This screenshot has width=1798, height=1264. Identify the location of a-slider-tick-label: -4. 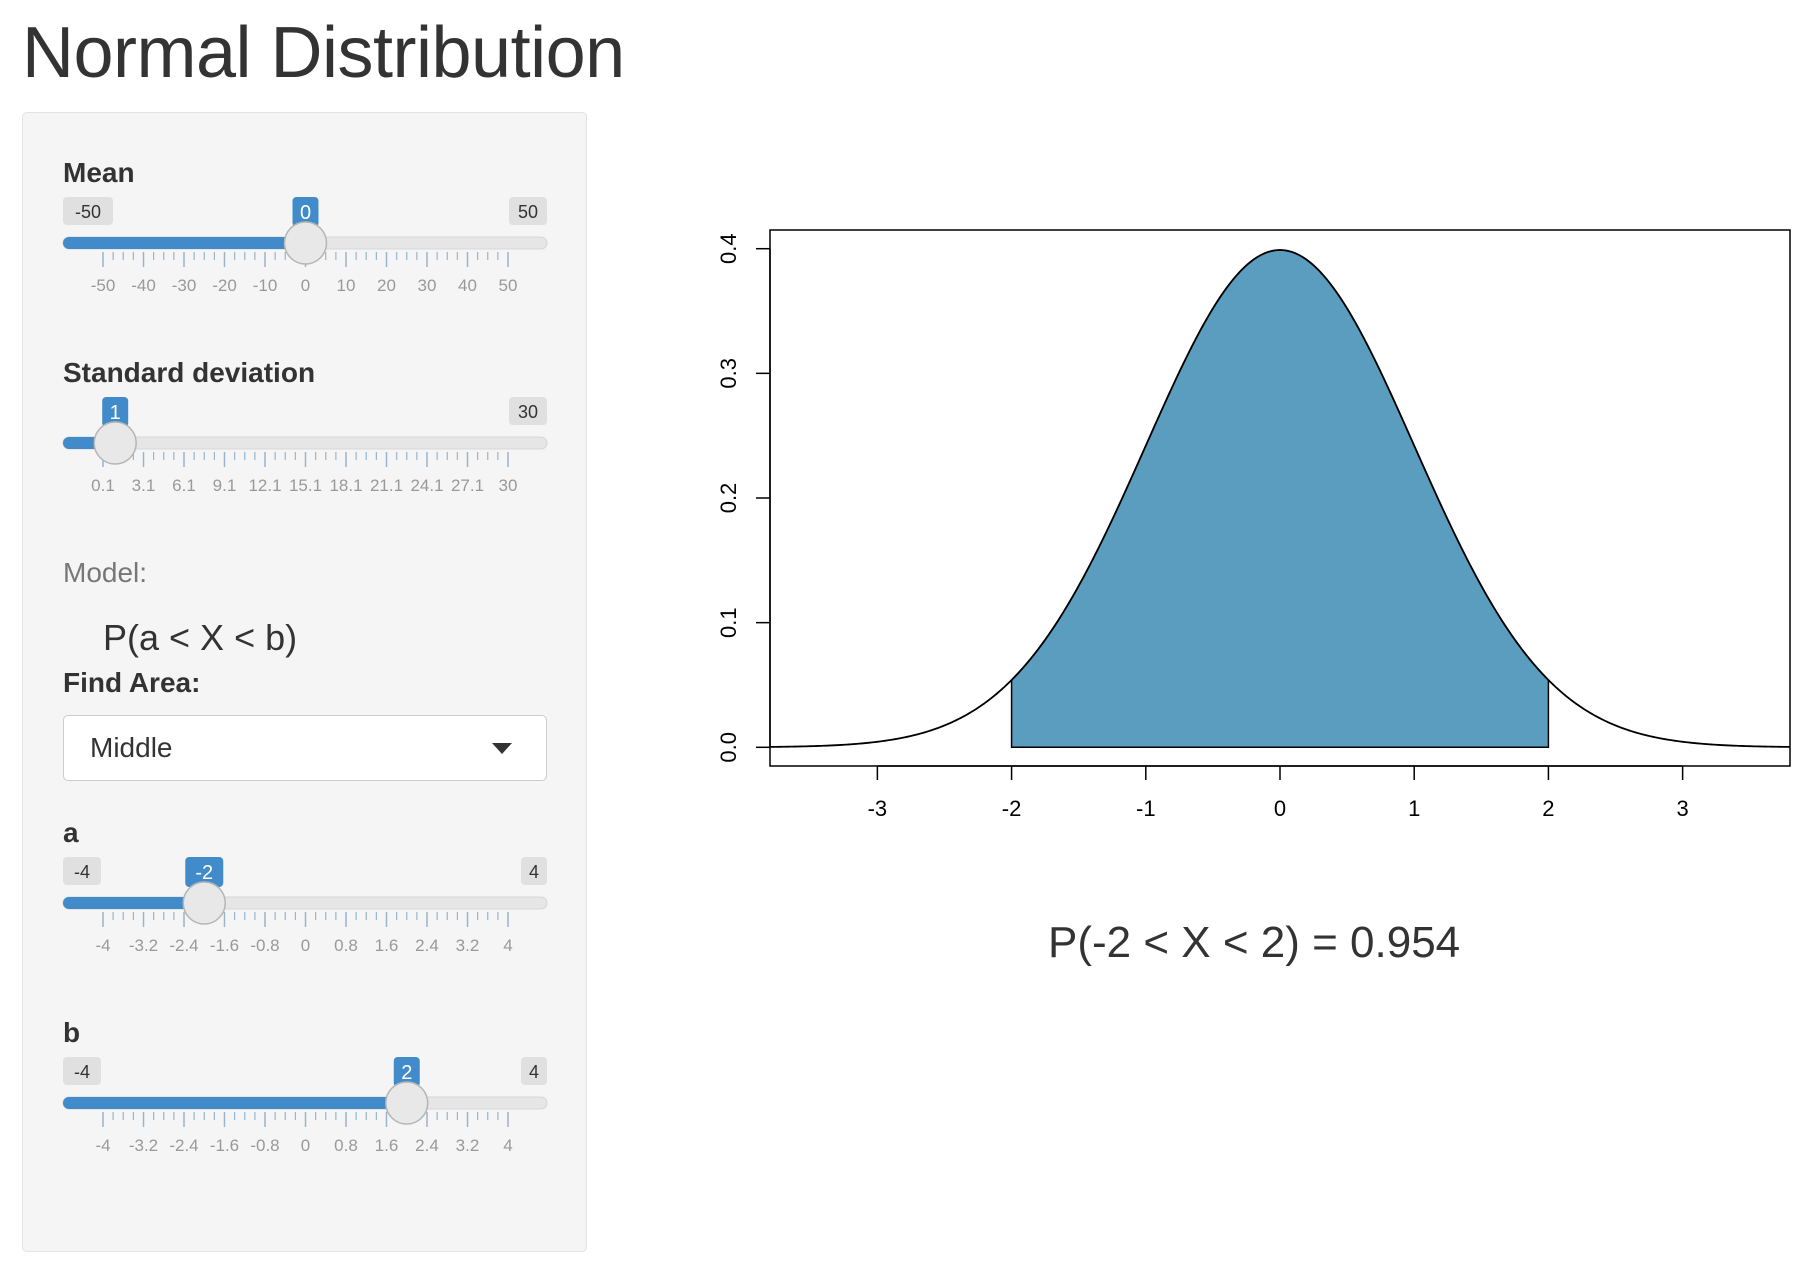
(102, 945).